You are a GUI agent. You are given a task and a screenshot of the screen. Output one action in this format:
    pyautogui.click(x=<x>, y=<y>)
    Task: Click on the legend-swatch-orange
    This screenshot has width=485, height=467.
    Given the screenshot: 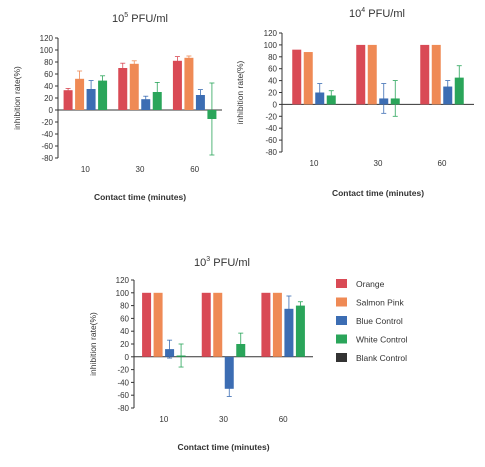 What is the action you would take?
    pyautogui.click(x=341, y=283)
    